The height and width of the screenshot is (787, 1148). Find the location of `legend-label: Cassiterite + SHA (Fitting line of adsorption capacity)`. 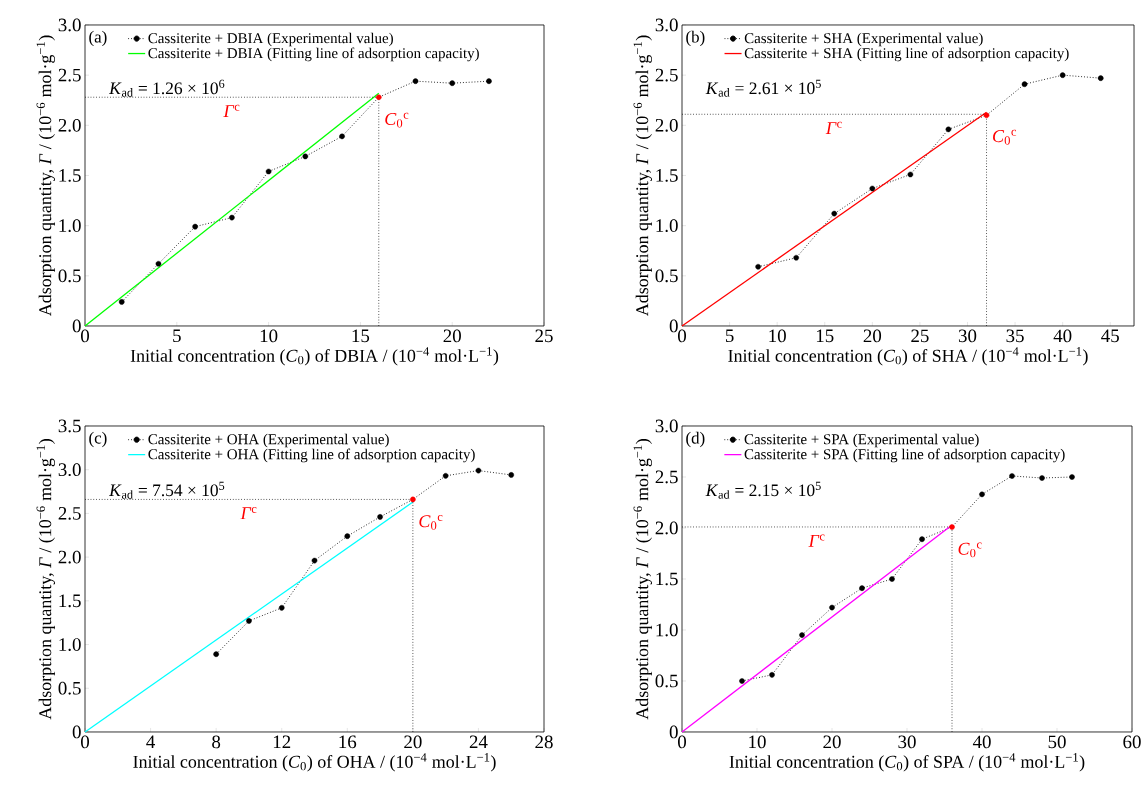

legend-label: Cassiterite + SHA (Fitting line of adsorption capacity) is located at coordinates (906, 54).